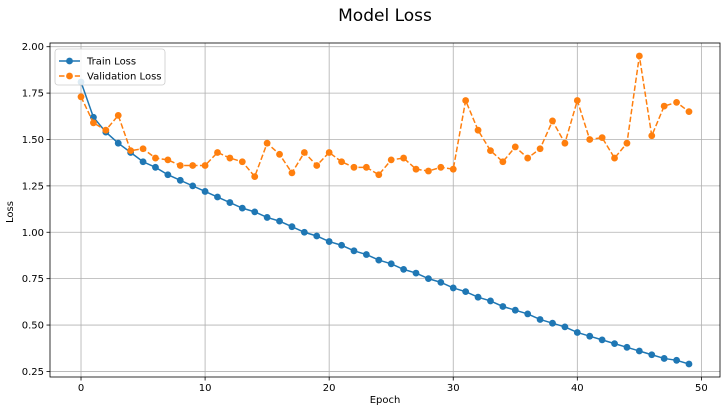  What do you see at coordinates (205, 388) in the screenshot?
I see `x-tick-label: 10` at bounding box center [205, 388].